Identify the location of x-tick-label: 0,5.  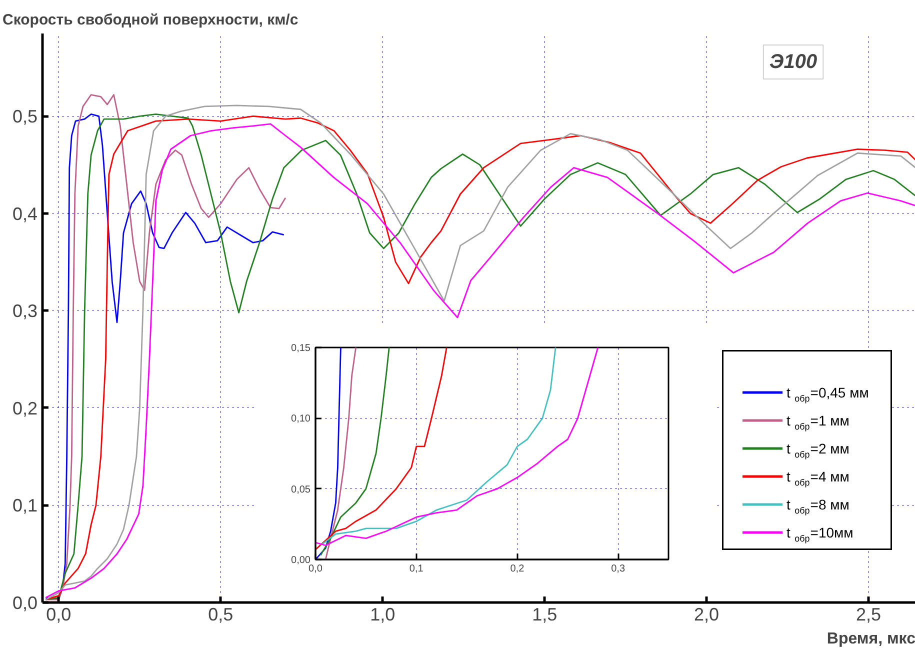
(221, 614).